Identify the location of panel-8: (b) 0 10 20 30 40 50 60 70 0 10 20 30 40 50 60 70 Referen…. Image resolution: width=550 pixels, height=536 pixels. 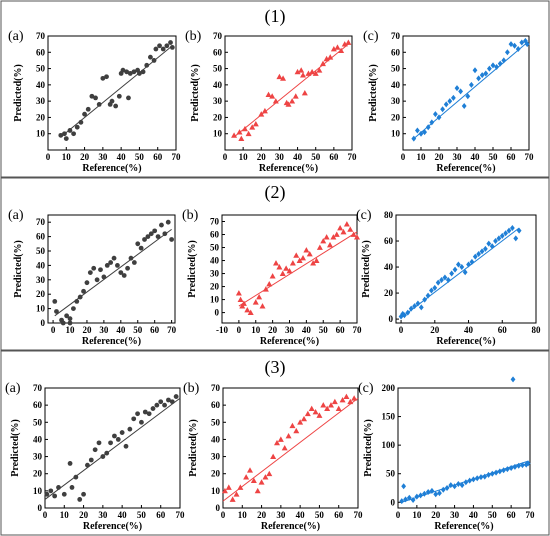
(273, 456).